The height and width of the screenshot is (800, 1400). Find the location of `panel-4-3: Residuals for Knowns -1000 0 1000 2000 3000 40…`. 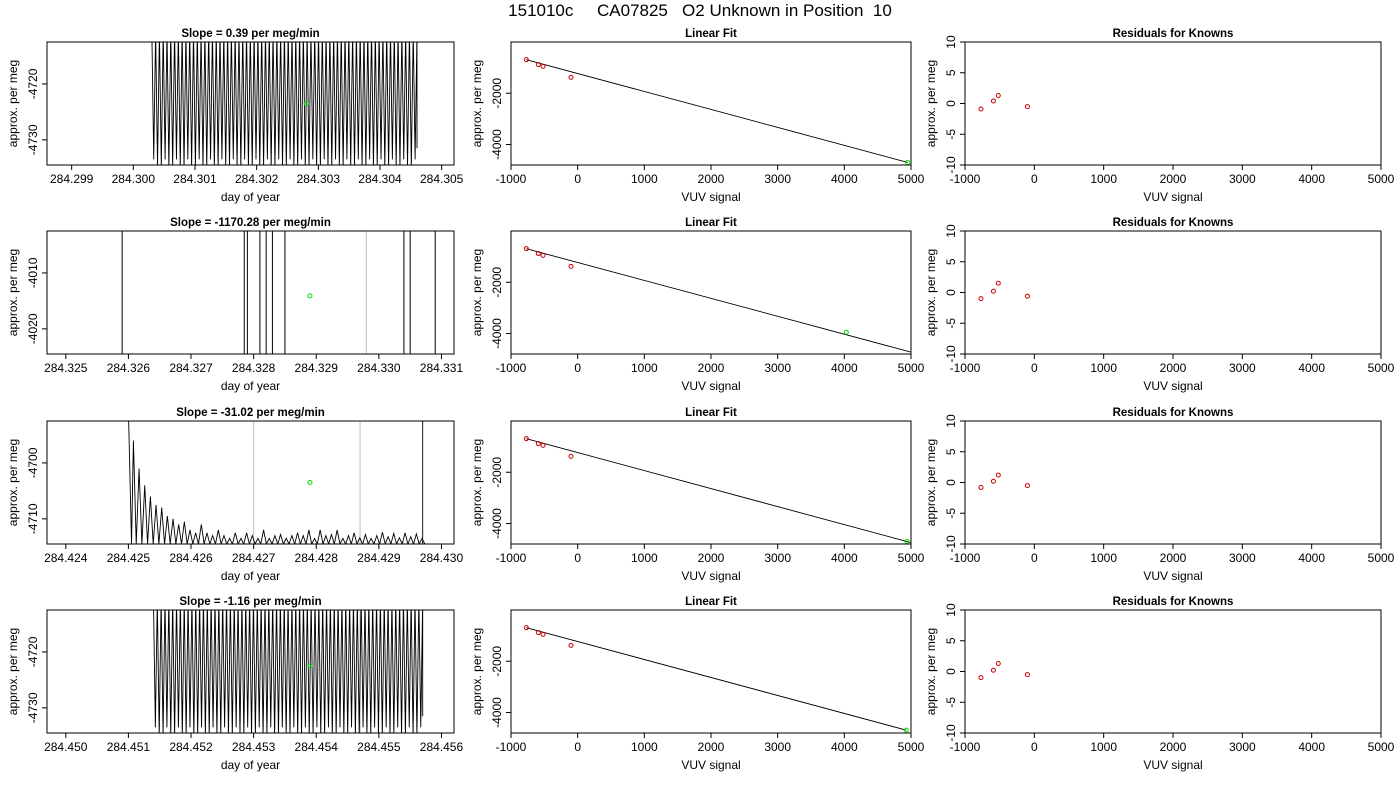

panel-4-3: Residuals for Knowns -1000 0 1000 2000 3000 40… is located at coordinates (1159, 684).